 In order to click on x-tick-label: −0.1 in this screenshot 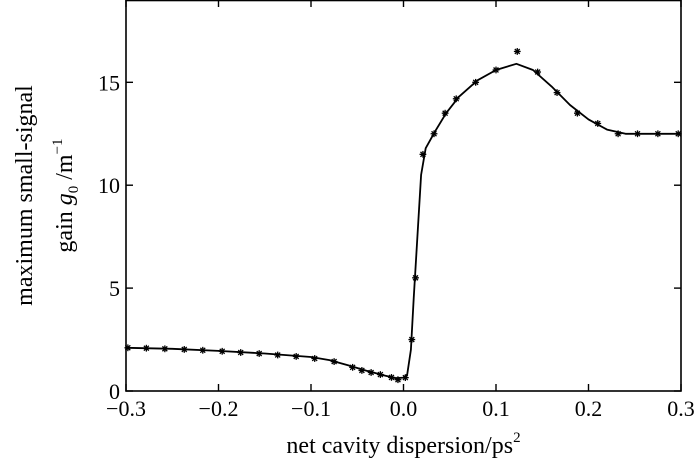, I will do `click(311, 408)`.